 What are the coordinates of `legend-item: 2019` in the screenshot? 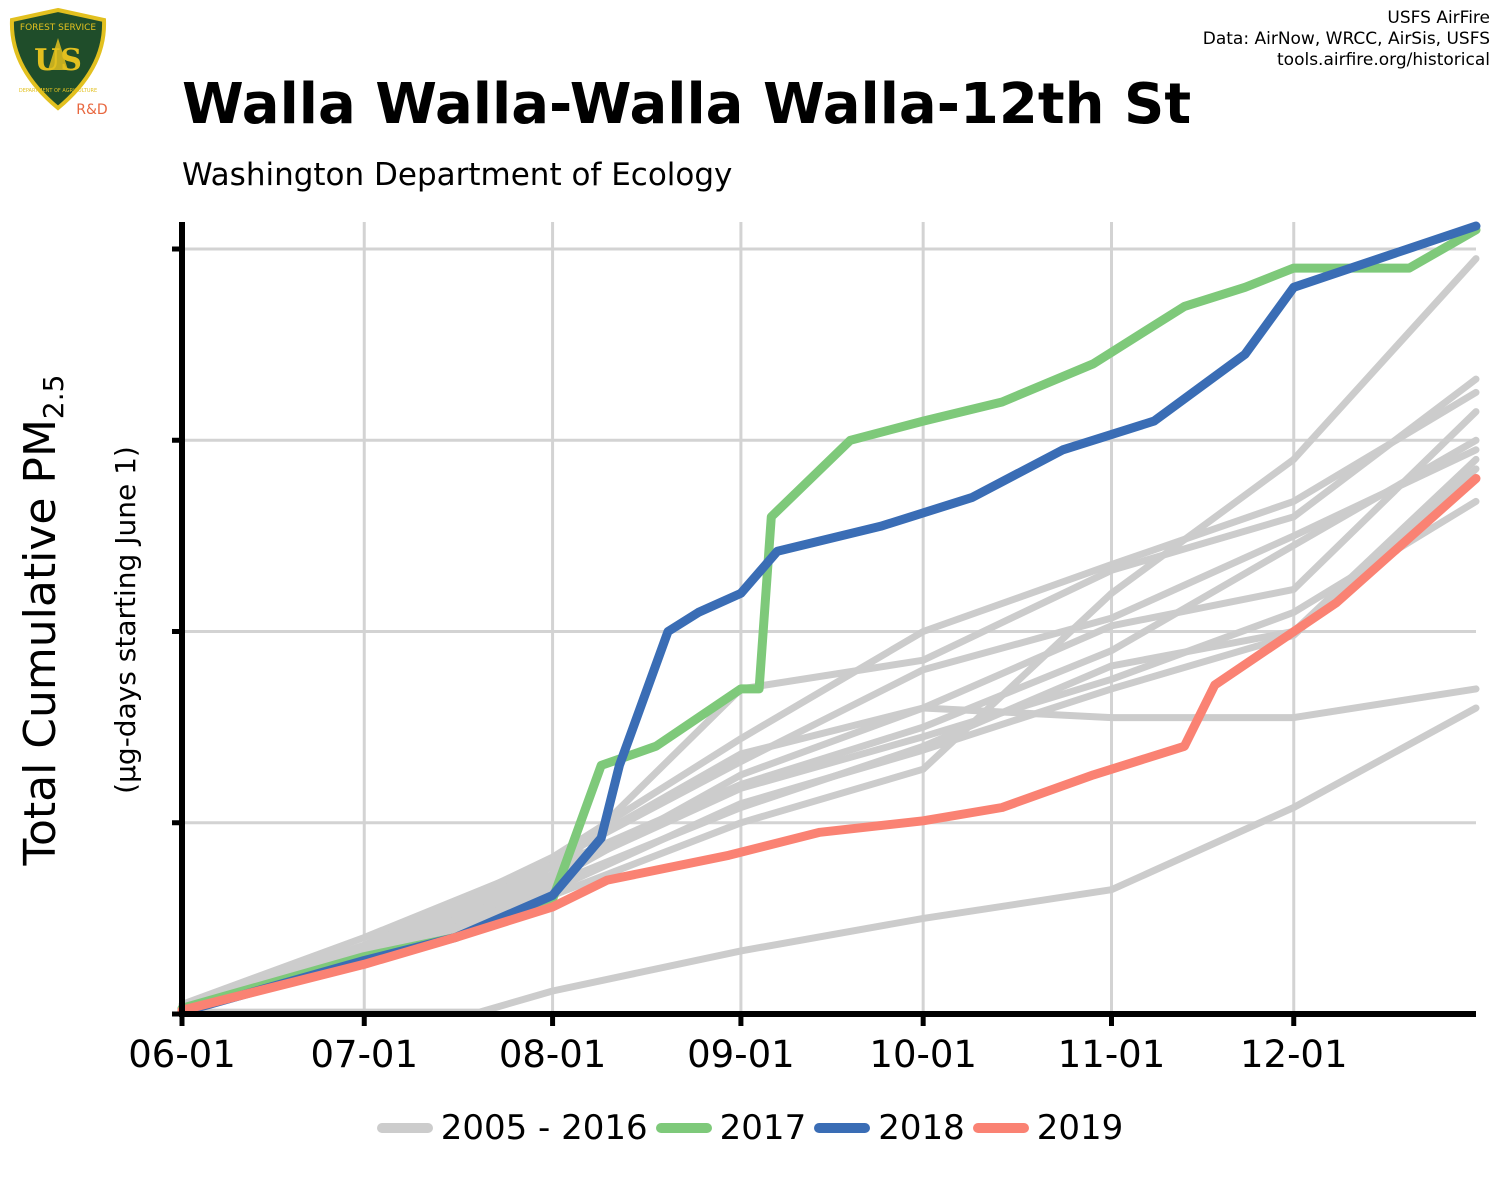 It's located at (1048, 1128).